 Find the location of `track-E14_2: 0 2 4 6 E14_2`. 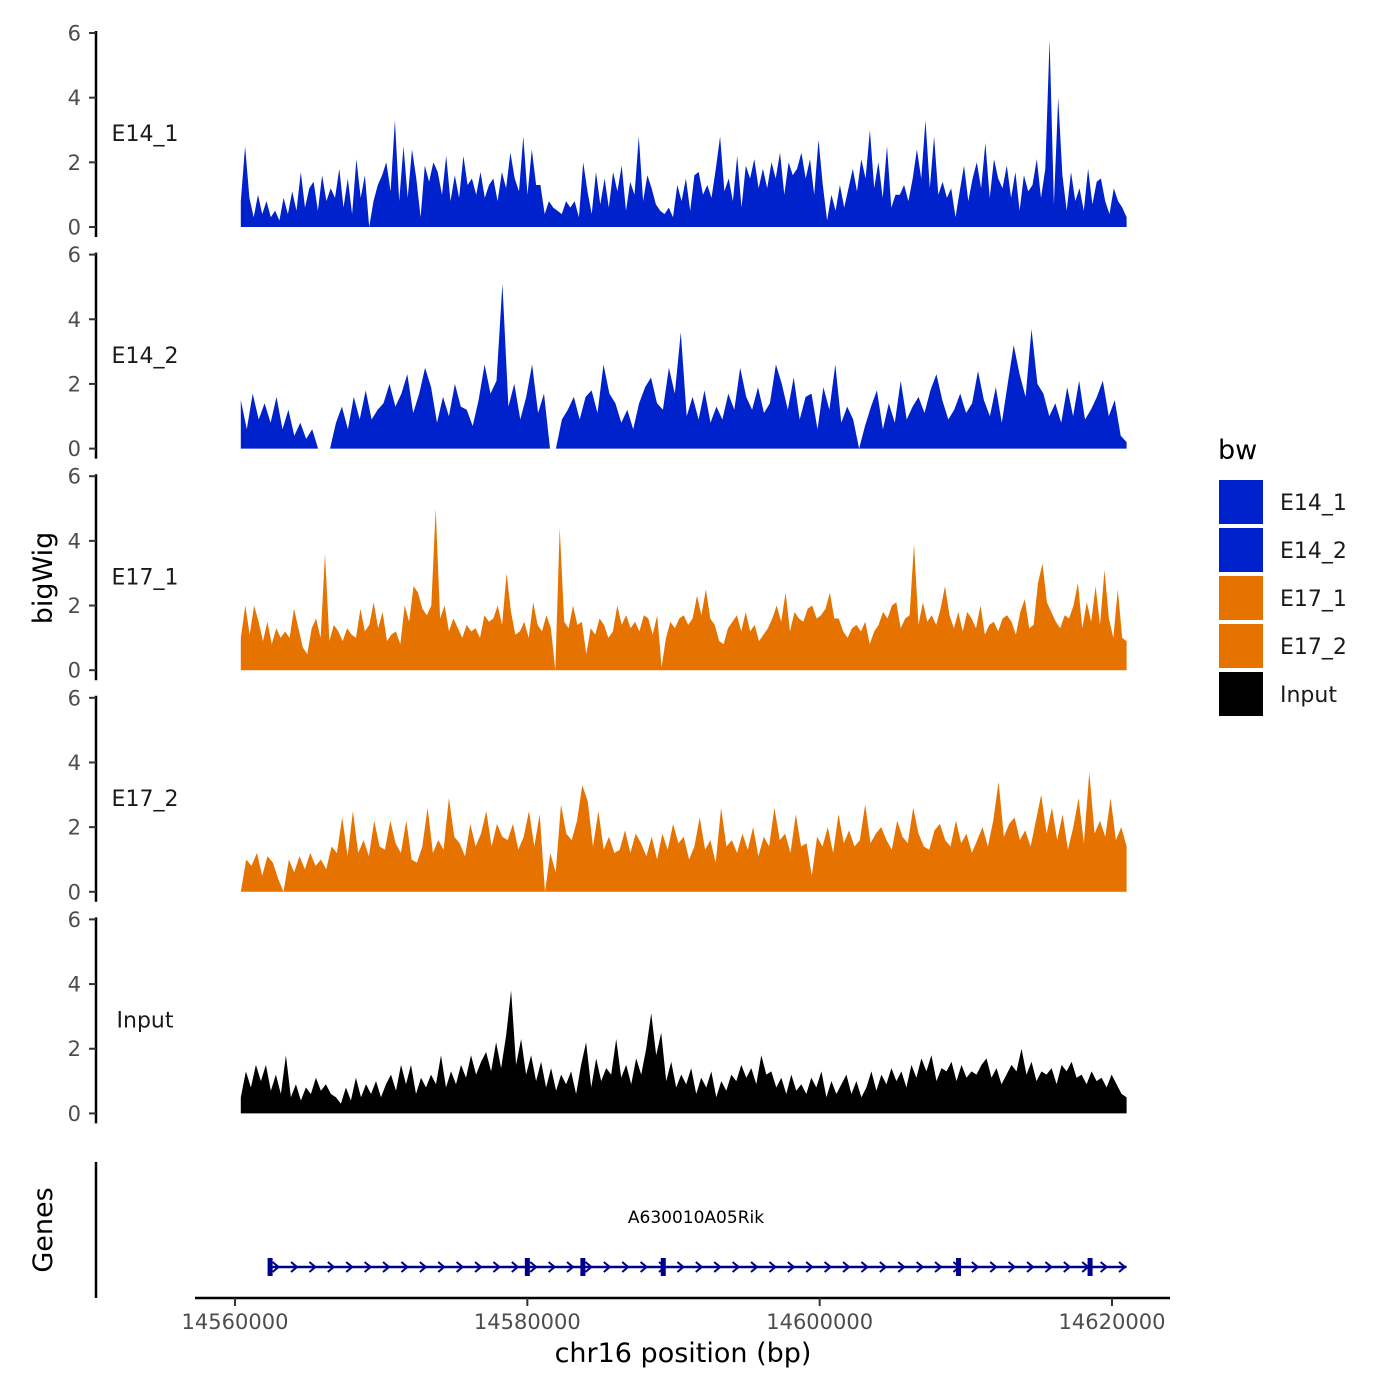

track-E14_2: 0 2 4 6 E14_2 is located at coordinates (597, 352).